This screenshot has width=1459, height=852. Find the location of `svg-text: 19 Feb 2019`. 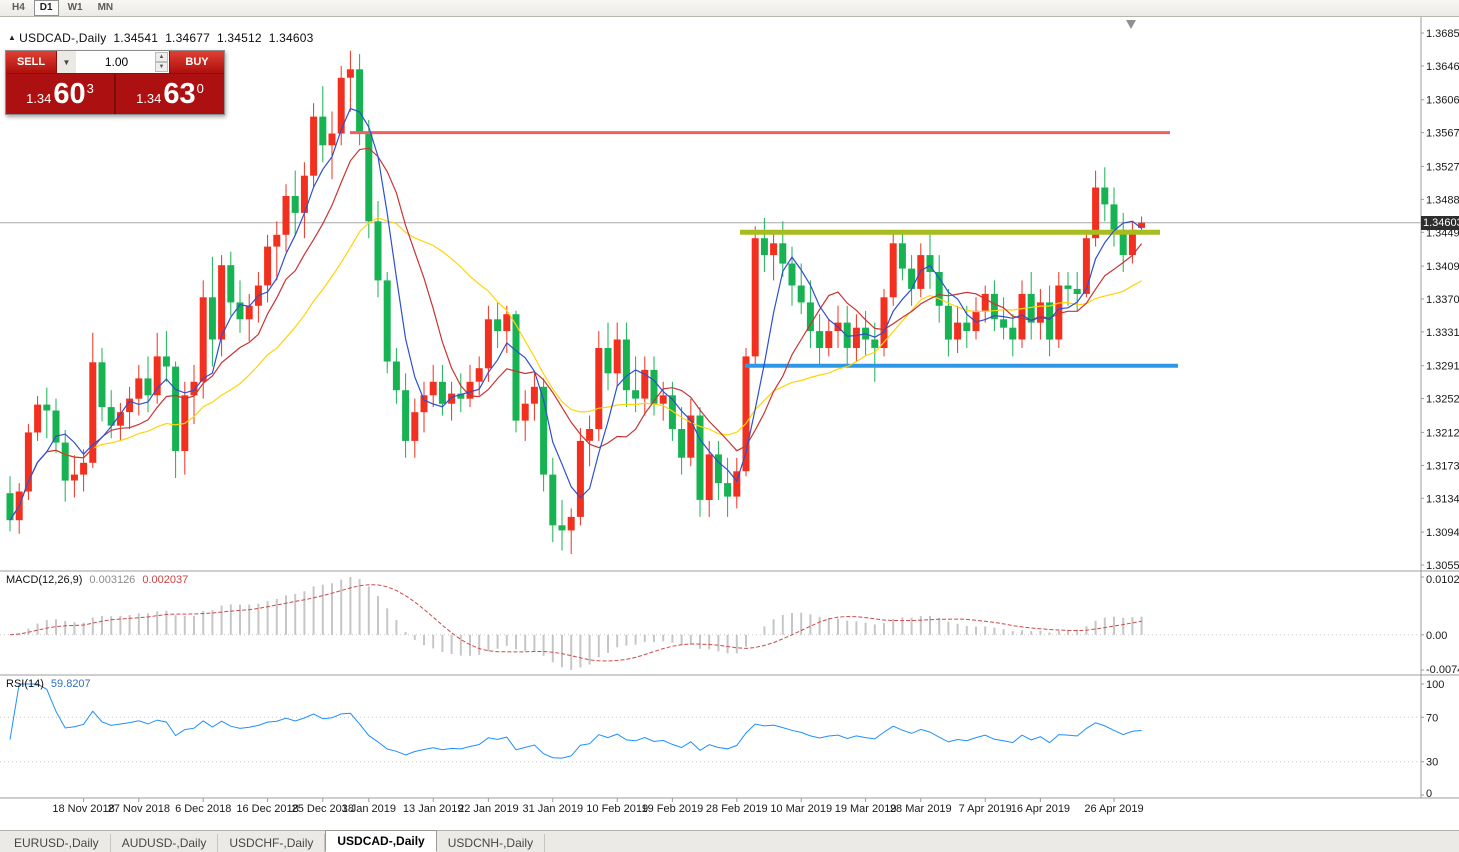

svg-text: 19 Feb 2019 is located at coordinates (673, 809).